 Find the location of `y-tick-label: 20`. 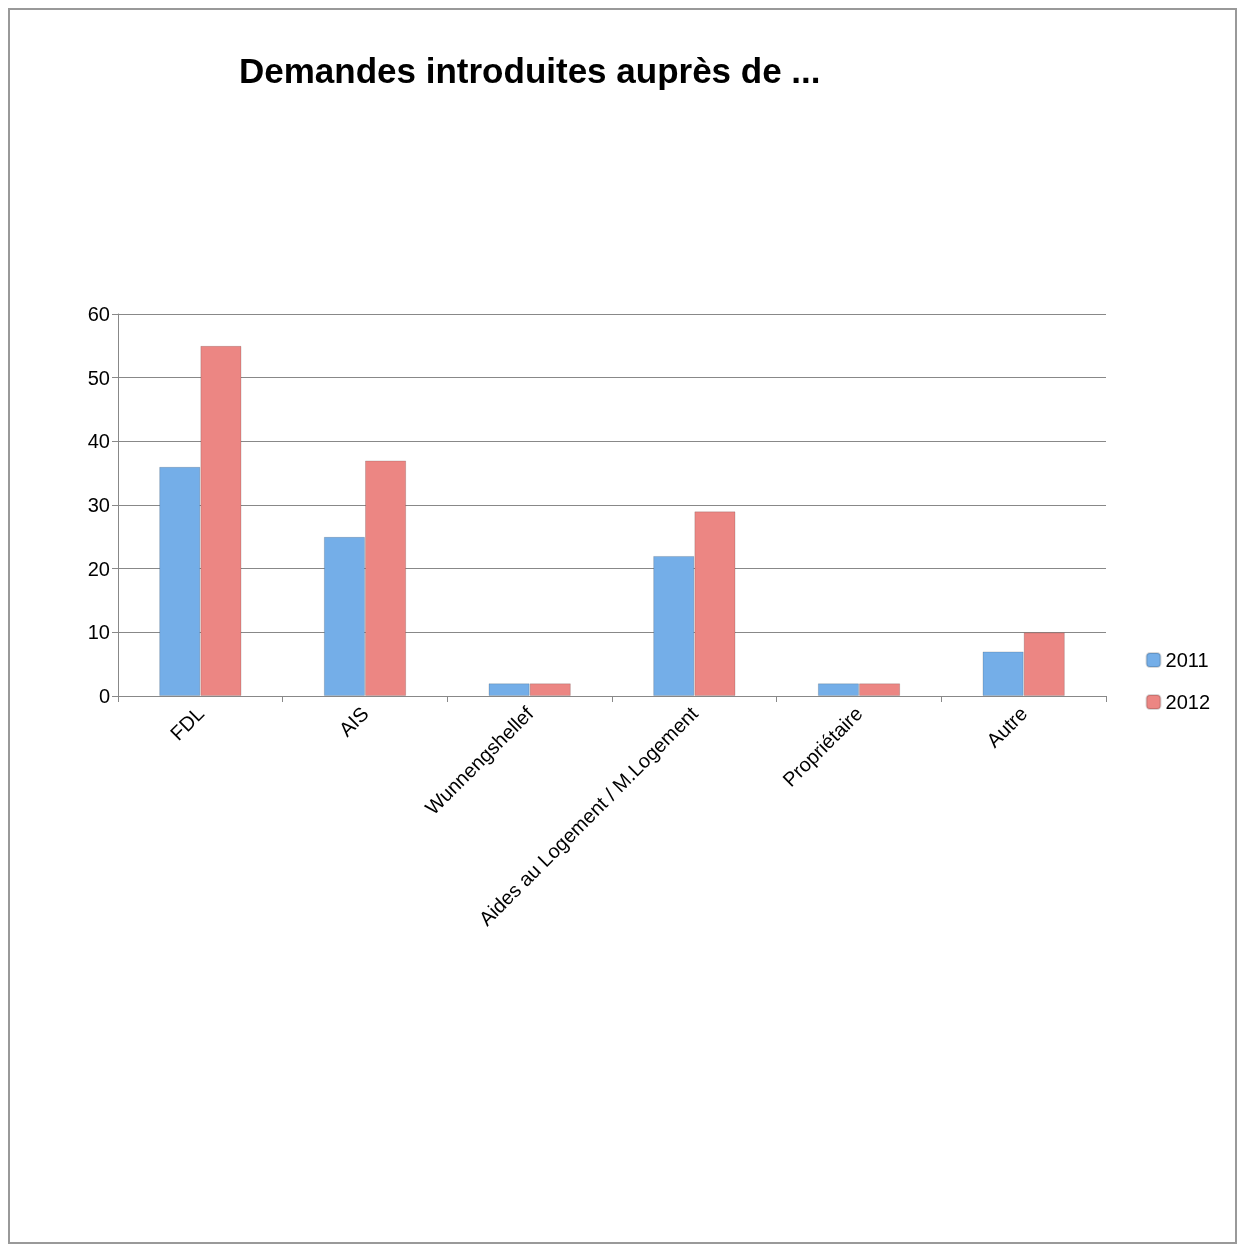

y-tick-label: 20 is located at coordinates (98, 568).